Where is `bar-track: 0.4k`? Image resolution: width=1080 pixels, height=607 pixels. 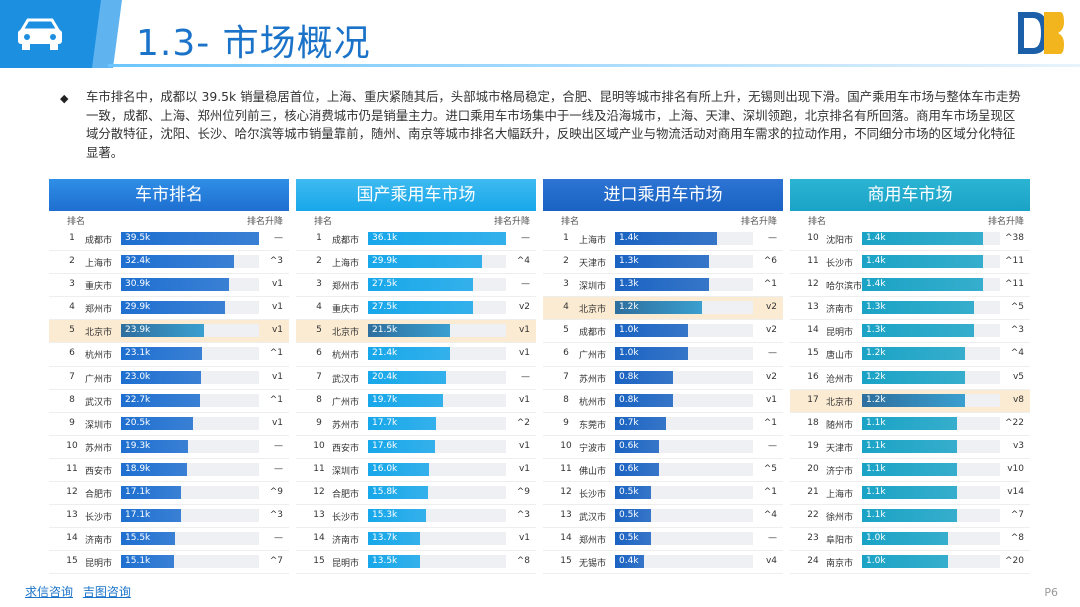 bar-track: 0.4k is located at coordinates (684, 562).